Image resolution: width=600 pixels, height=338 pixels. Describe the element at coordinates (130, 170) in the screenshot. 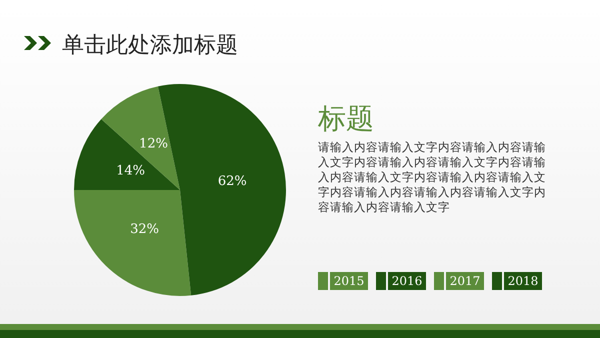

I see `data-label: 14%` at that location.